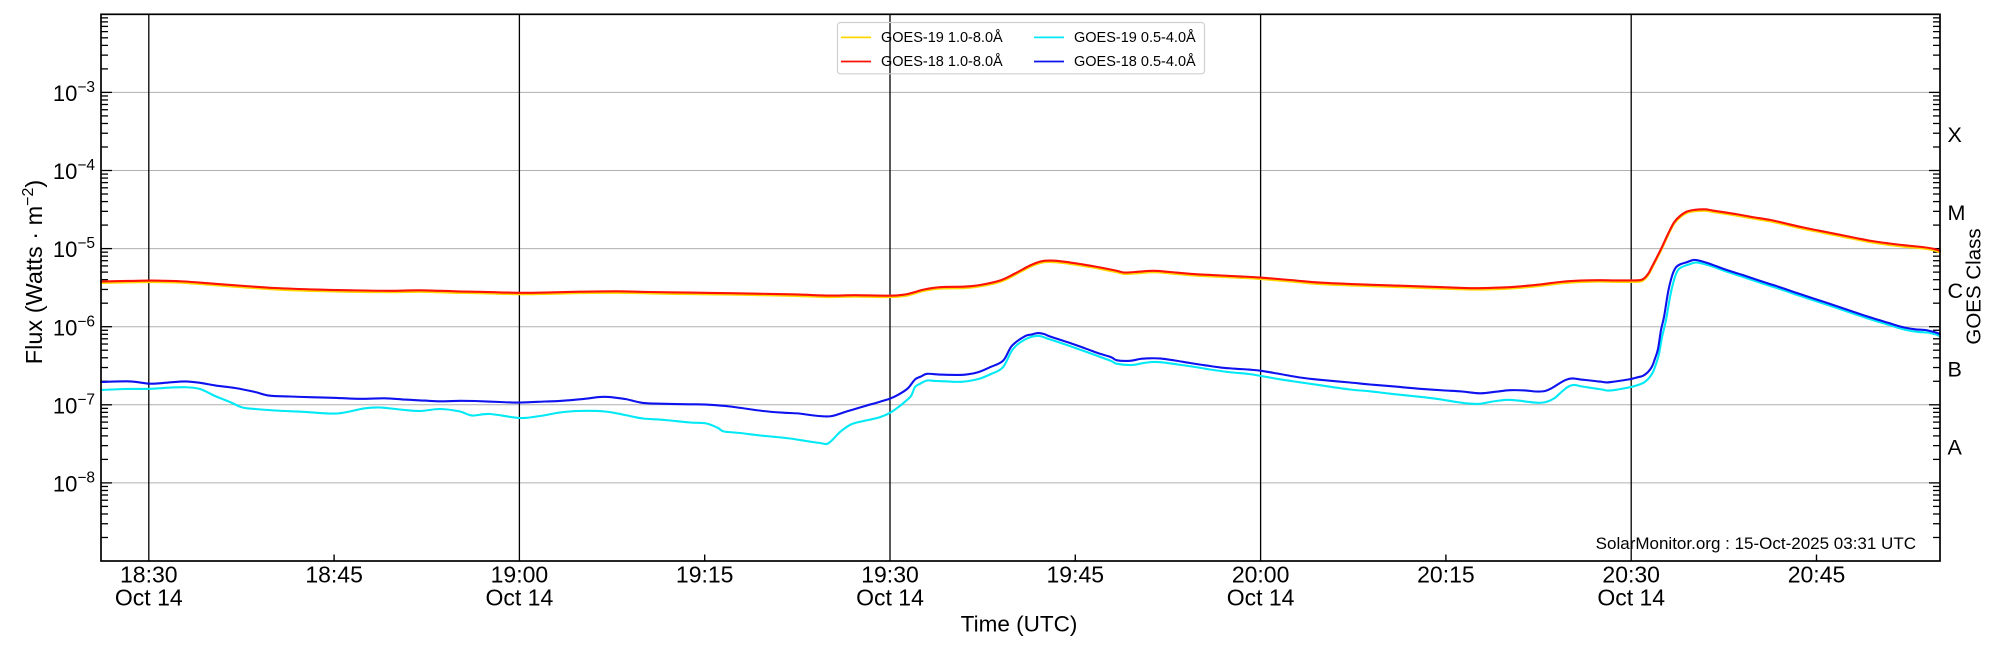  I want to click on svg-text: A, so click(1955, 447).